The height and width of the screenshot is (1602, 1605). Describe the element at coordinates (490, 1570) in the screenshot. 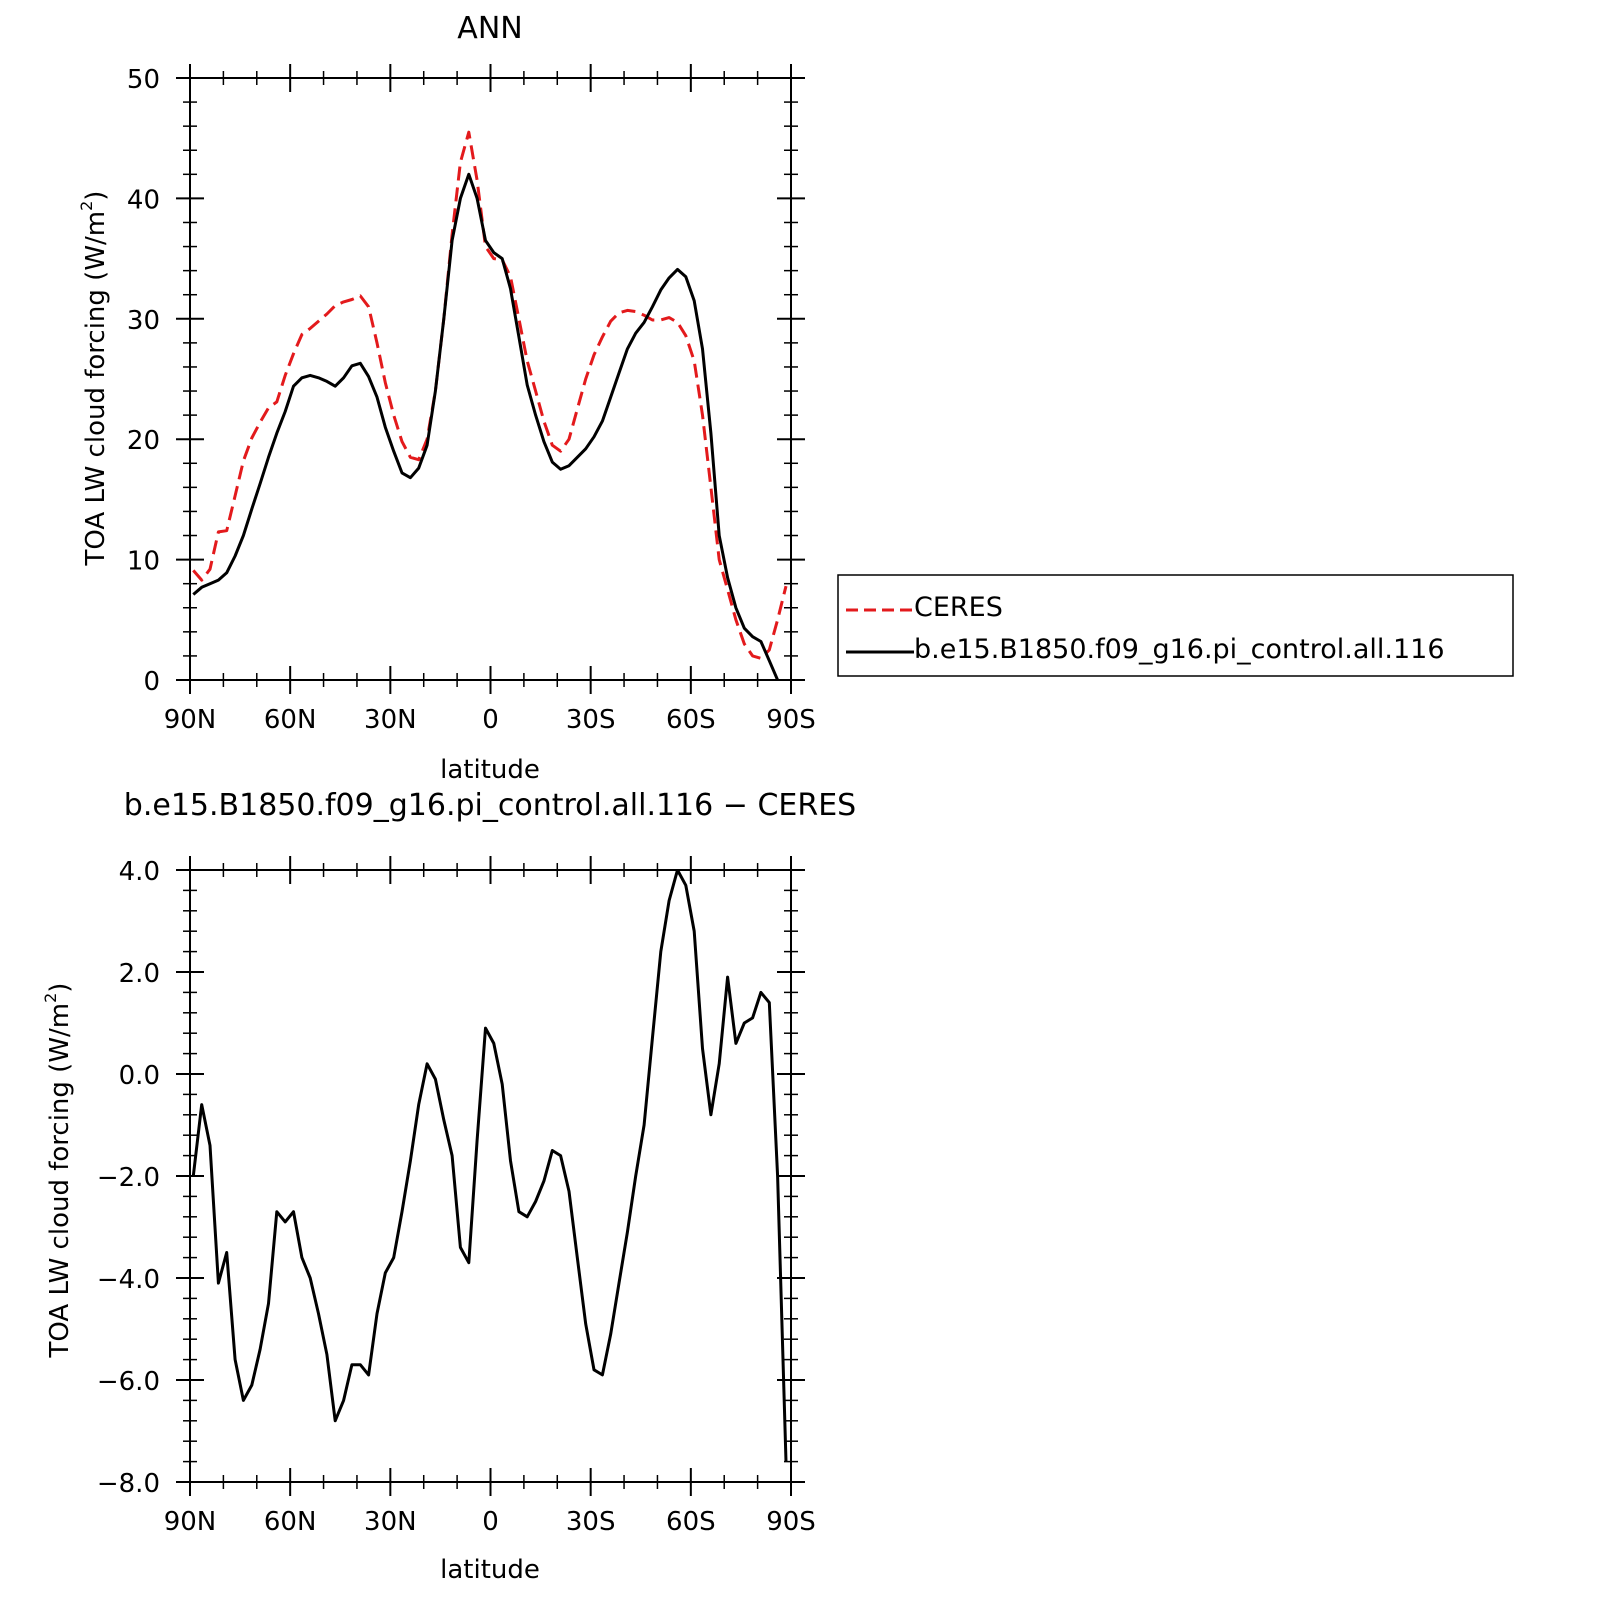

I see `bottom-x-axis-label: latitude` at that location.